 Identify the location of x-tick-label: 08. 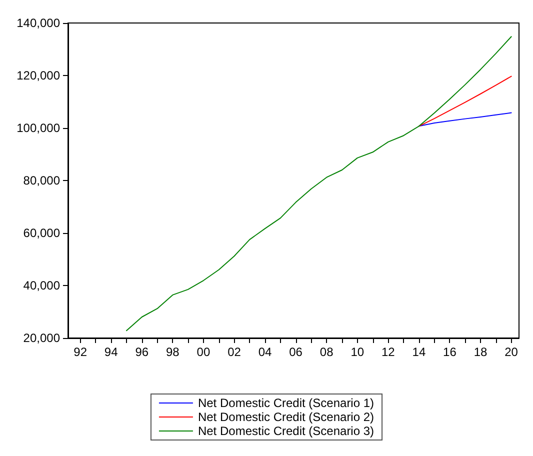
(327, 352).